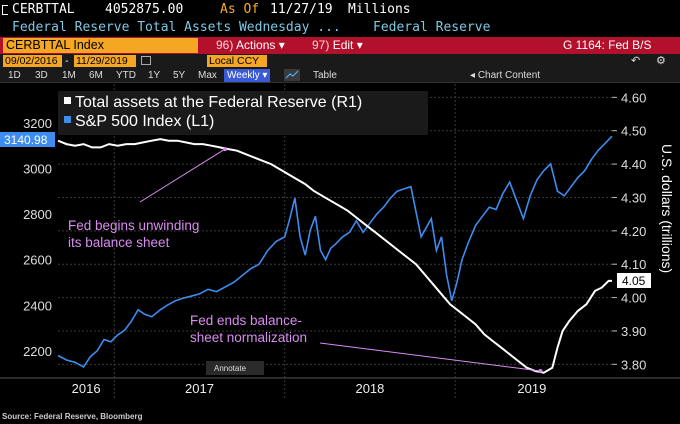  What do you see at coordinates (379, 9) in the screenshot?
I see `units-label: Millions` at bounding box center [379, 9].